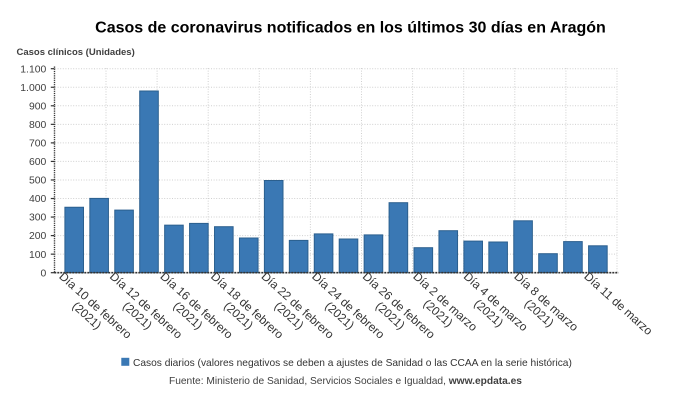 This screenshot has width=690, height=406. Describe the element at coordinates (38, 181) in the screenshot. I see `svg-text: 500` at that location.